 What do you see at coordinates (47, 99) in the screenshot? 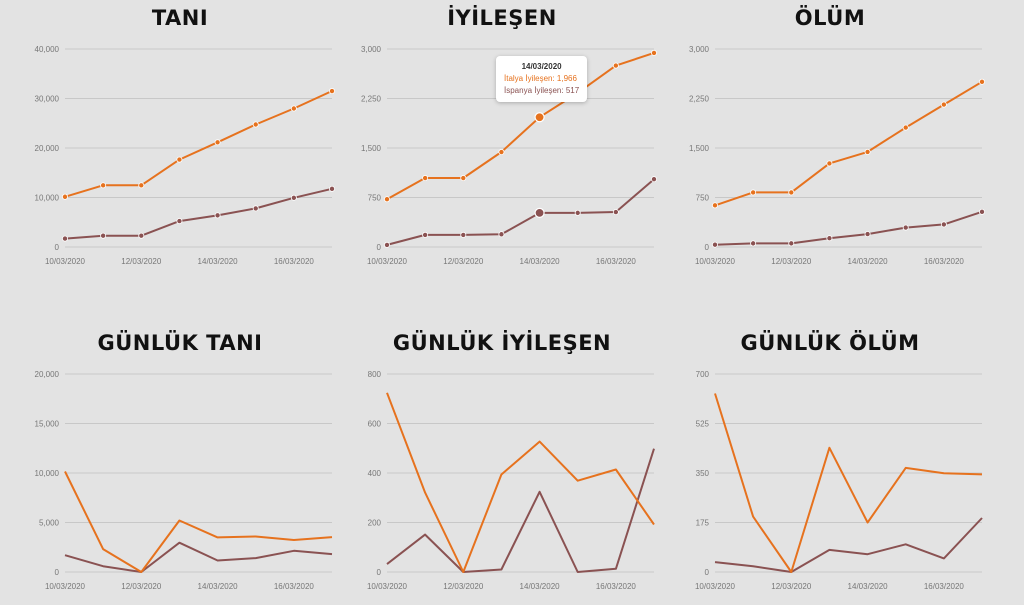
I see `y-tick-label: 30,000` at bounding box center [47, 99].